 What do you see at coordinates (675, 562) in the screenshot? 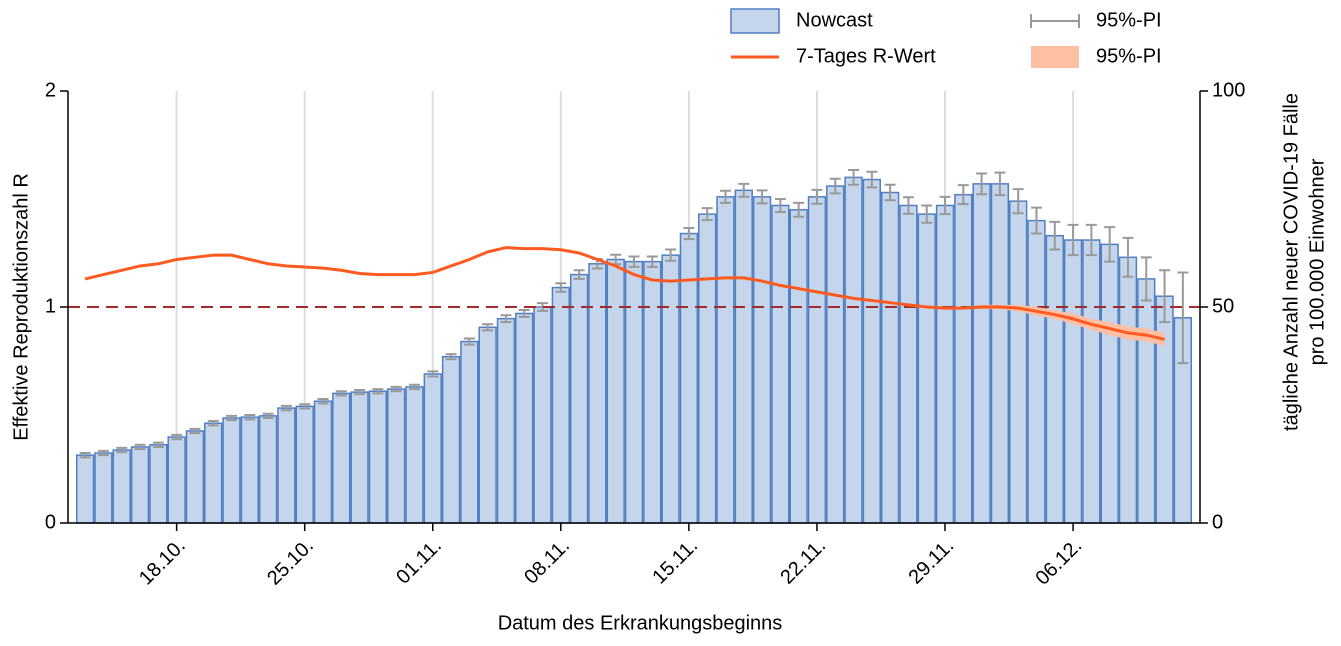
I see `x-tick-label: 15.11.` at bounding box center [675, 562].